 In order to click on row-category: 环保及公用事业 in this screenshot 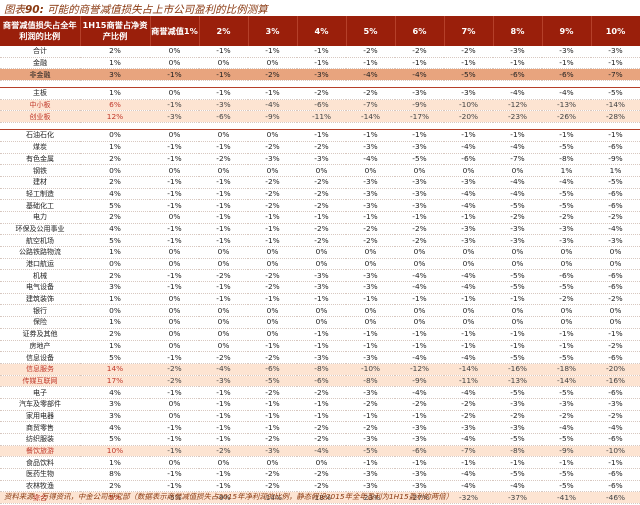, I will do `click(40, 229)`.